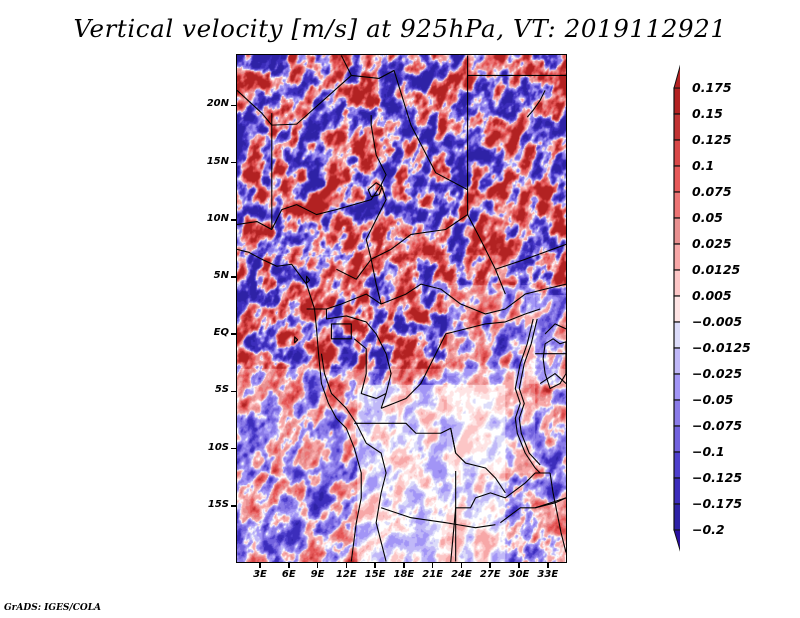 This screenshot has width=800, height=618. What do you see at coordinates (712, 139) in the screenshot?
I see `colorbar-label: 0.125` at bounding box center [712, 139].